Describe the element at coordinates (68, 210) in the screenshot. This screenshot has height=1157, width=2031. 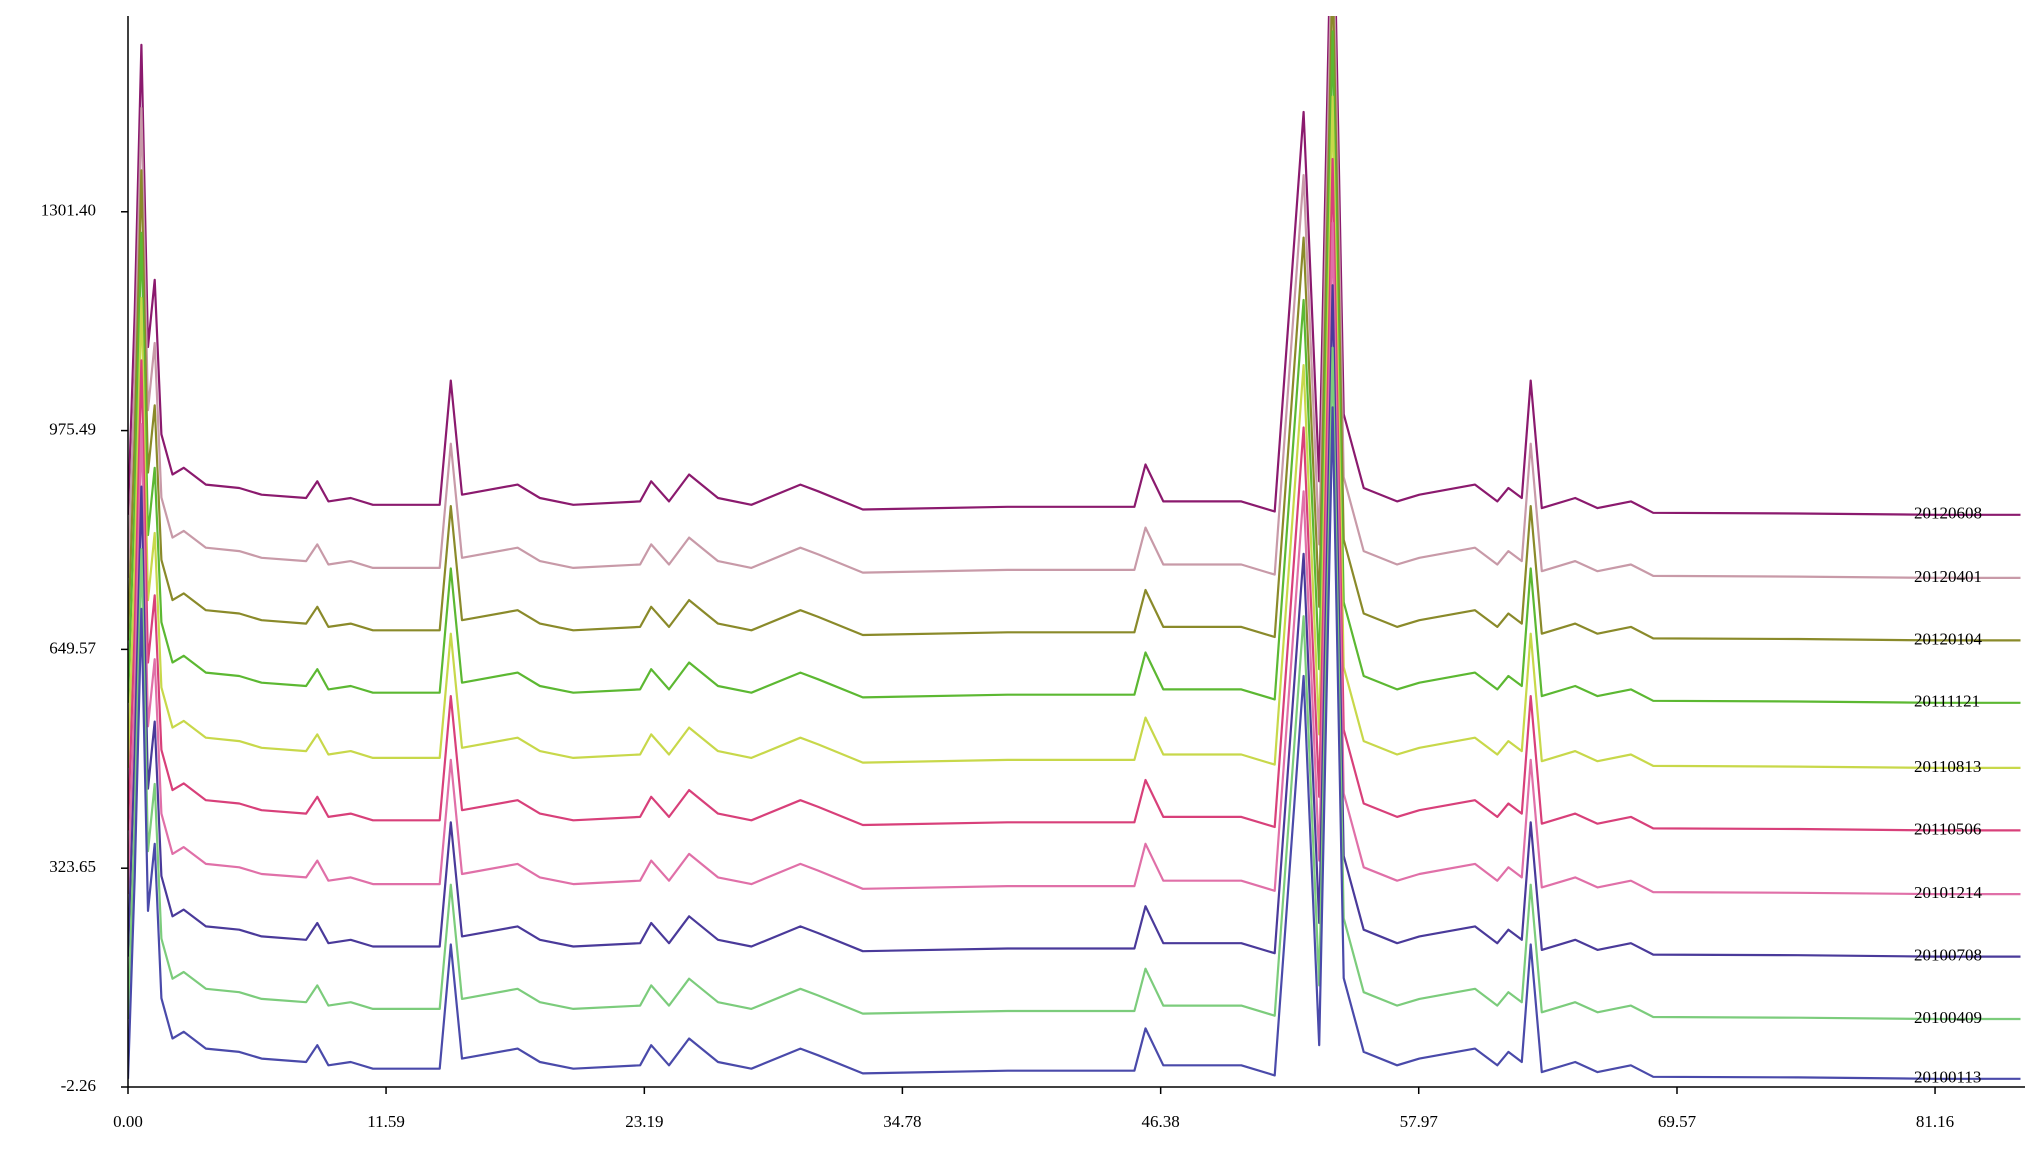
I see `y-tick-label: 1301.40` at that location.